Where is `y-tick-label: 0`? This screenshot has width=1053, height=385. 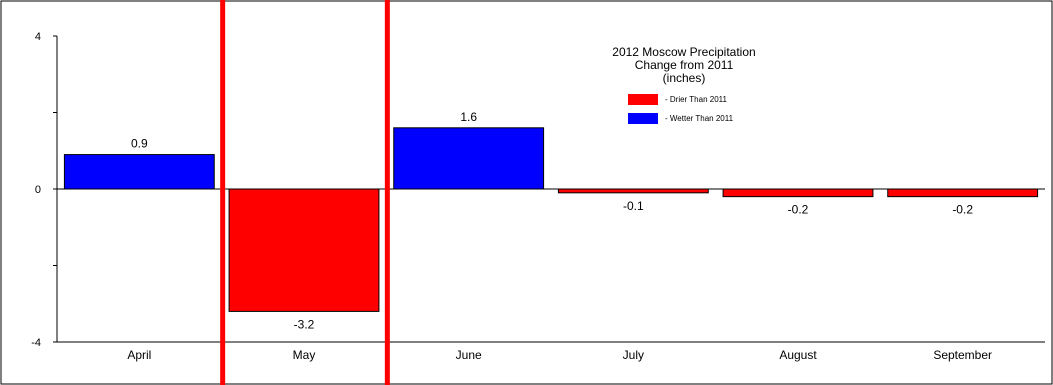
y-tick-label: 0 is located at coordinates (38, 190).